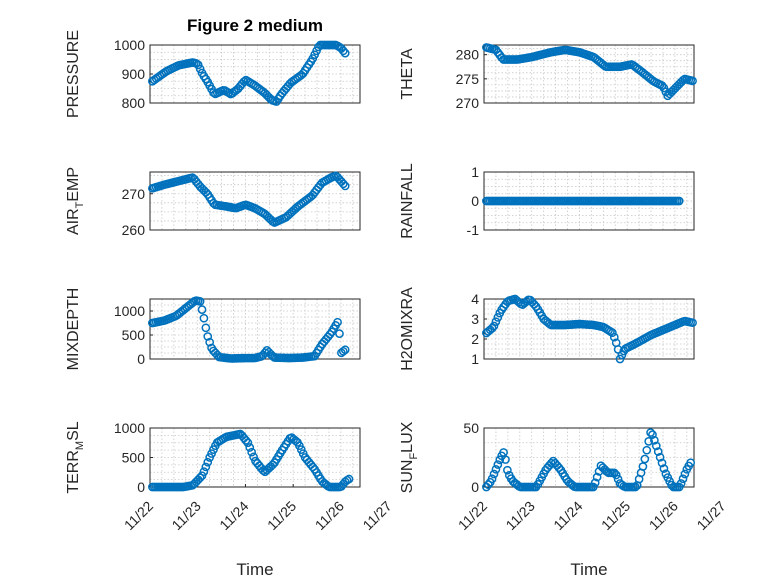  What do you see at coordinates (134, 74) in the screenshot?
I see `y-tick-label: 900` at bounding box center [134, 74].